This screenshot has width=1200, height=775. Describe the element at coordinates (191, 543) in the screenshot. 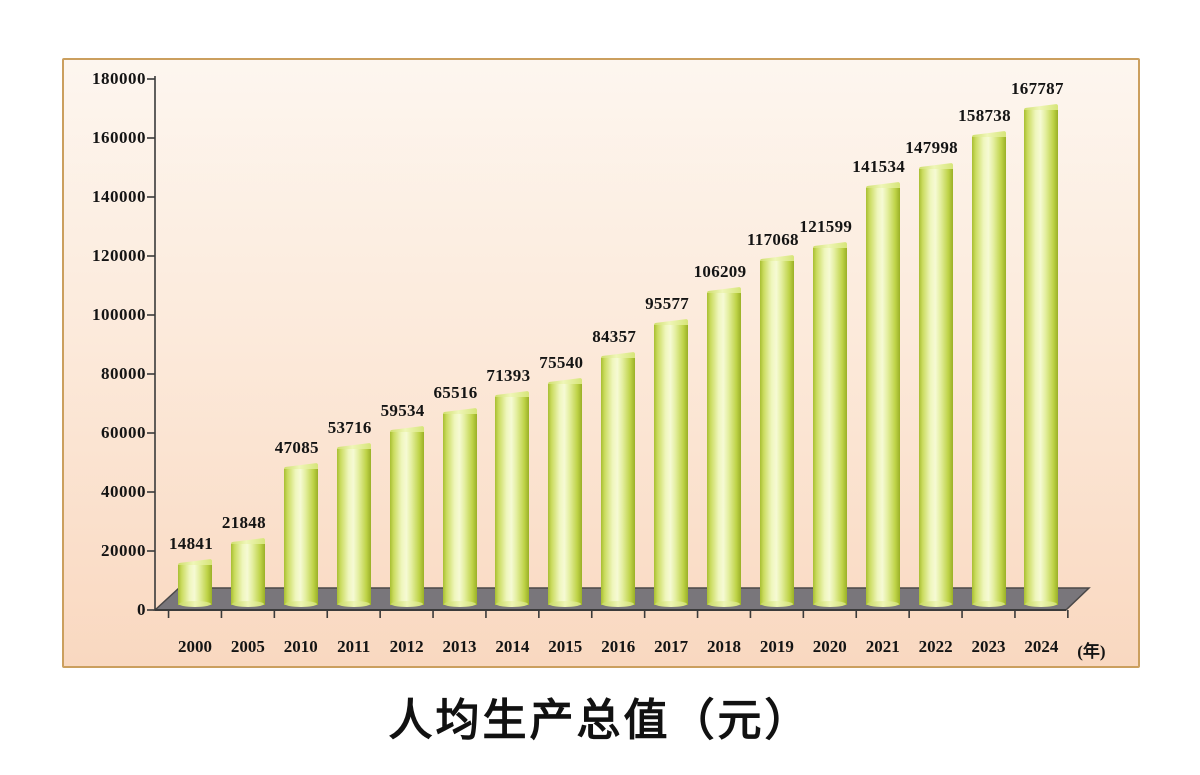

I see `bar-value-label: 14841` at that location.